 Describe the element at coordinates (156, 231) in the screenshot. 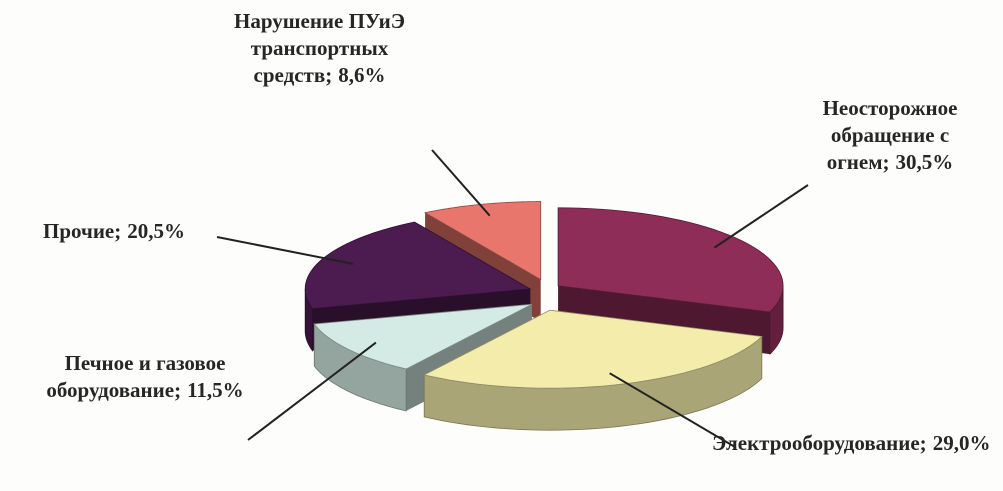

I see `value-label: 20,5%` at that location.